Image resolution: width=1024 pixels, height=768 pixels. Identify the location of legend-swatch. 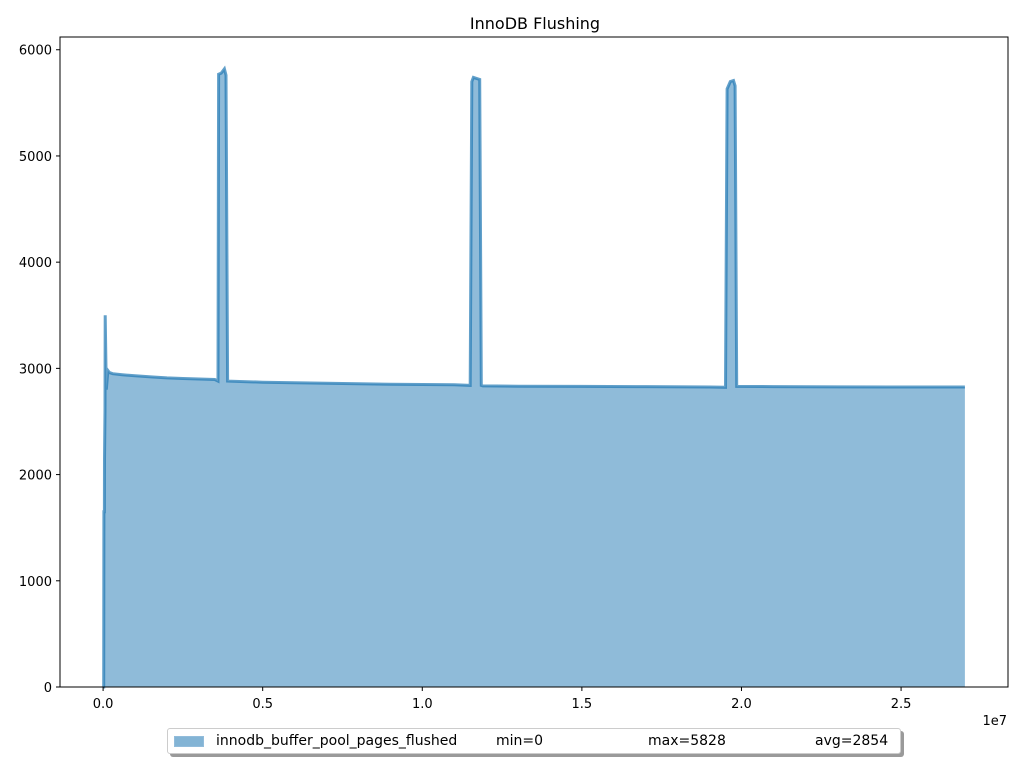
(189, 741).